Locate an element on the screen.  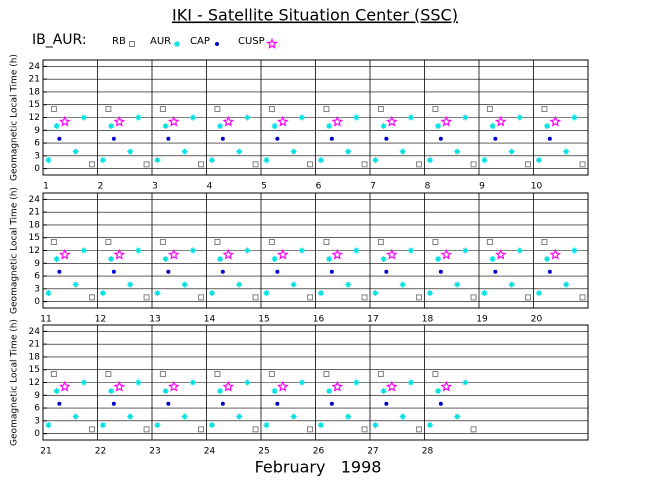
x-axis-label: February 1998 is located at coordinates (318, 467).